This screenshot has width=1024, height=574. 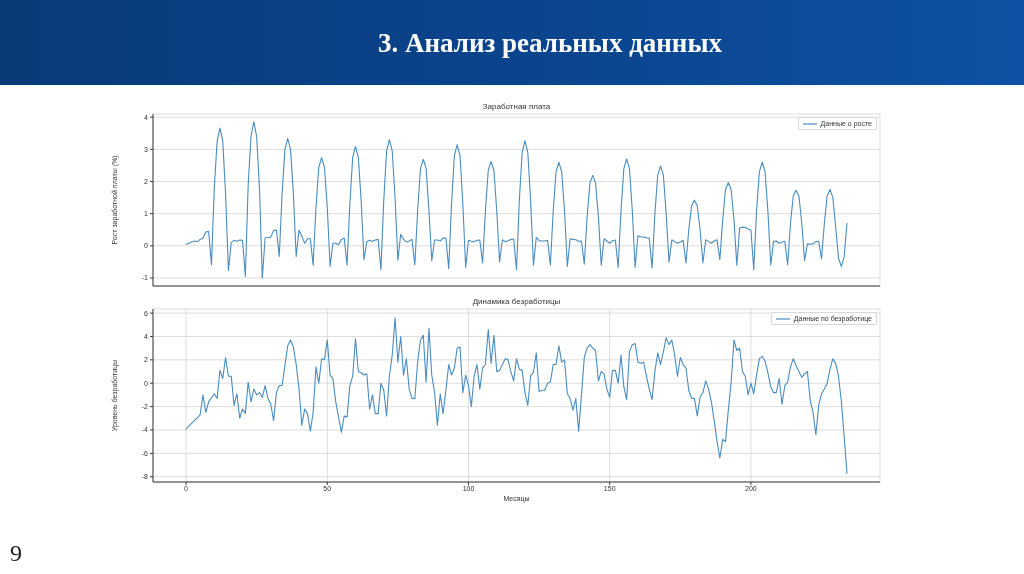 I want to click on text: 3. Анализ реальных данных, so click(x=550, y=42).